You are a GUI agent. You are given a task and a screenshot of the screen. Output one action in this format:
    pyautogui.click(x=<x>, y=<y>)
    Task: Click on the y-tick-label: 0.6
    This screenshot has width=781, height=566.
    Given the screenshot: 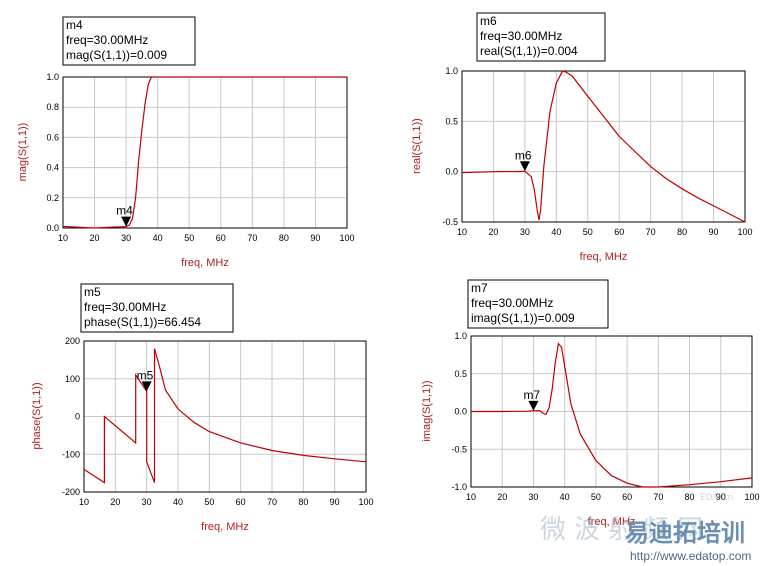 What is the action you would take?
    pyautogui.click(x=52, y=137)
    